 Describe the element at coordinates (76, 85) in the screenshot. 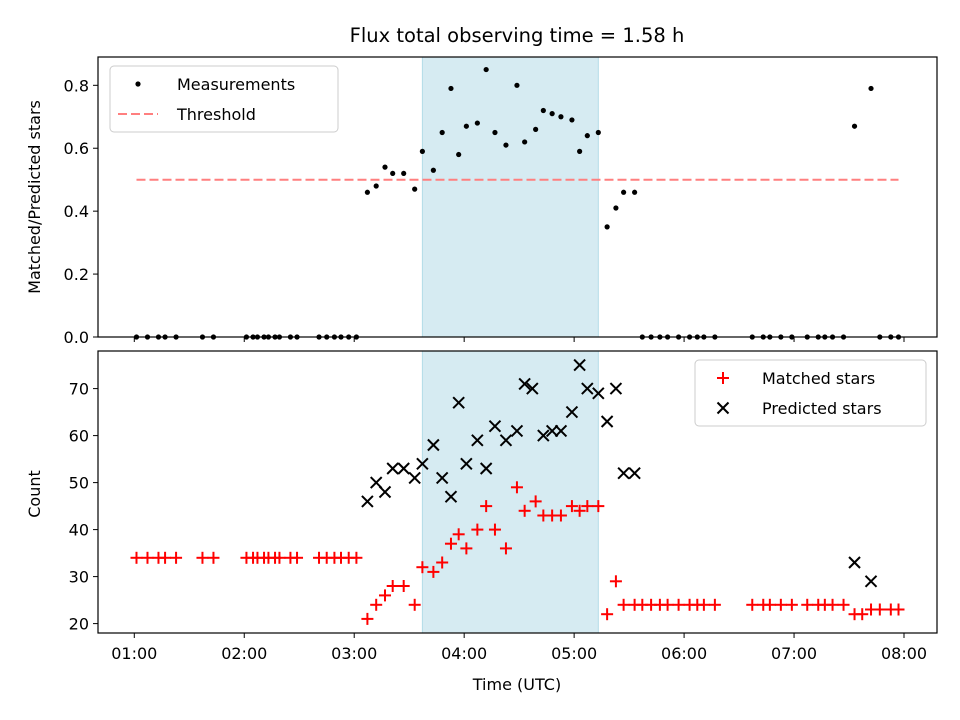

I see `top-y-tick-label: 0.8` at that location.